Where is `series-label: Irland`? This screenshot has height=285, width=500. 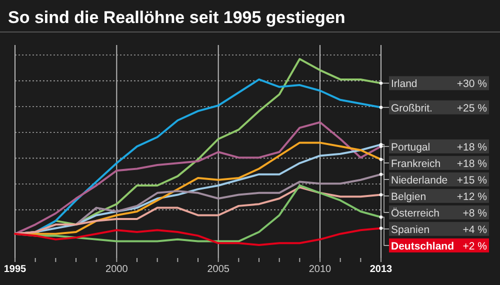
series-label: Irland is located at coordinates (404, 84).